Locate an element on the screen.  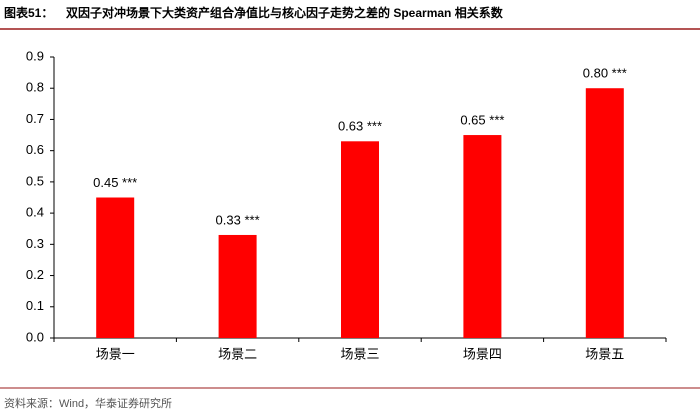
figure-label: 图表51： is located at coordinates (28, 12).